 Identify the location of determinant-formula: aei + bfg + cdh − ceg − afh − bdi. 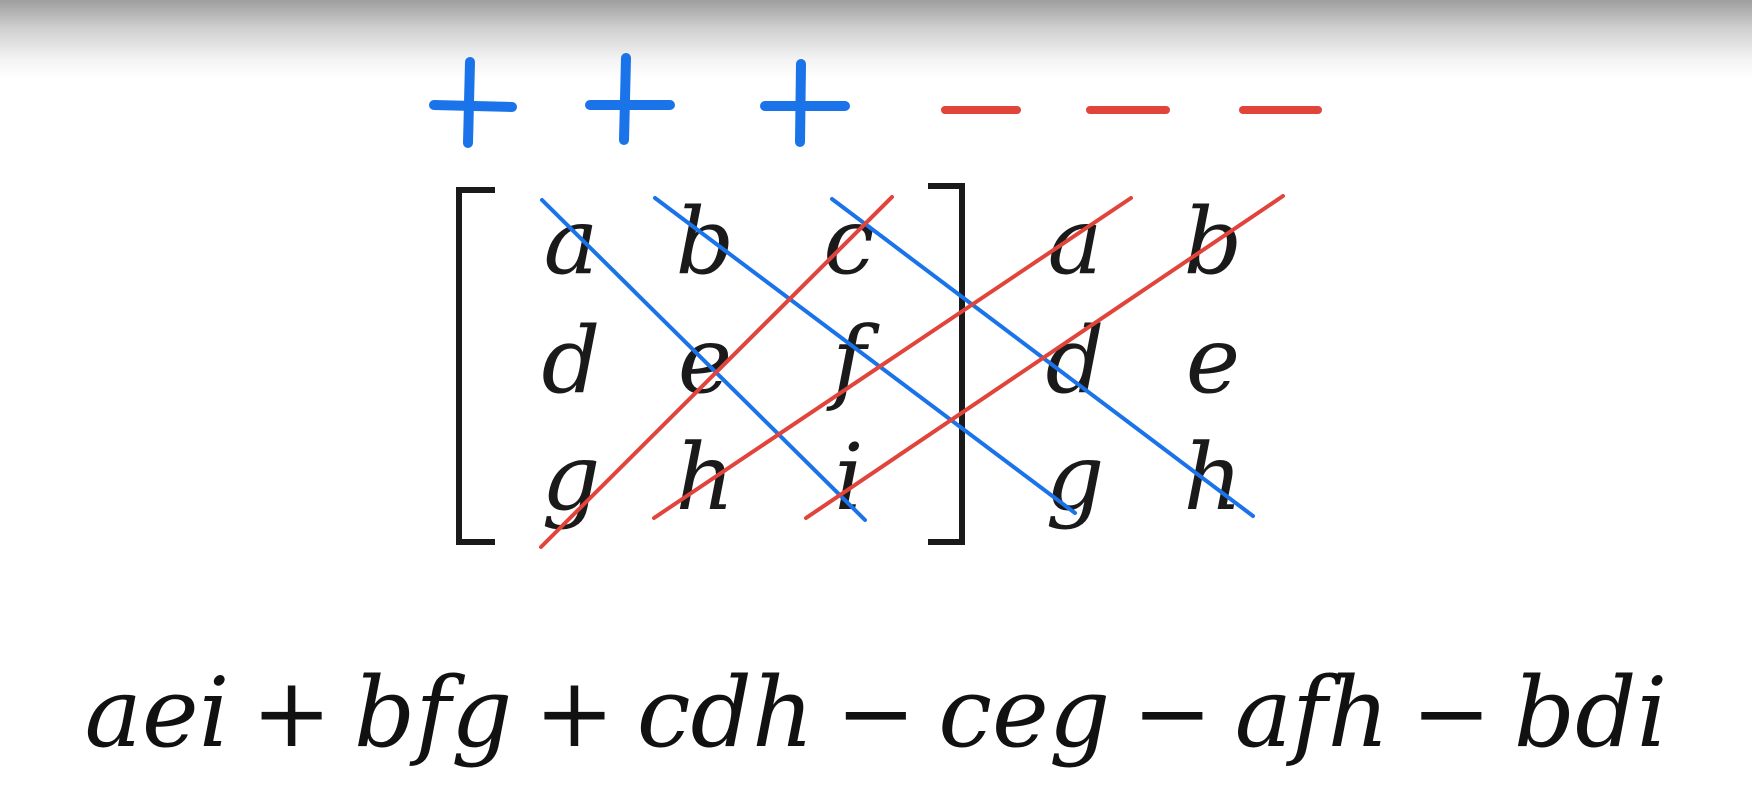
(876, 713).